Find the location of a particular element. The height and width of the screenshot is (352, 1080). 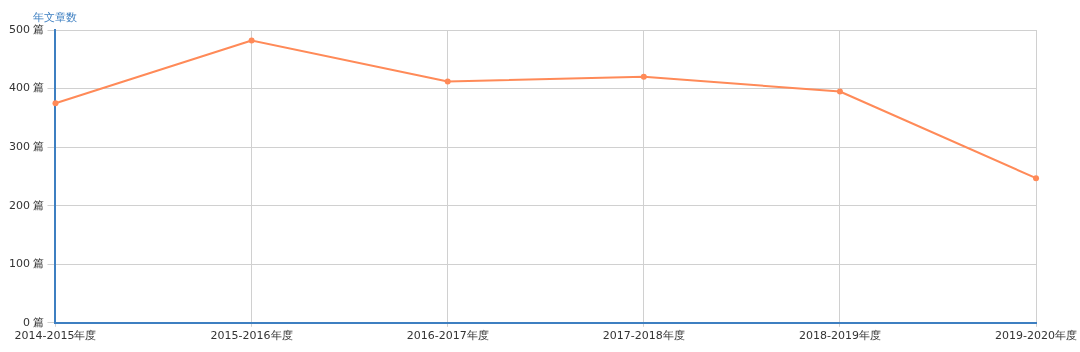

y-tick-label: 500 篇 is located at coordinates (26, 29).